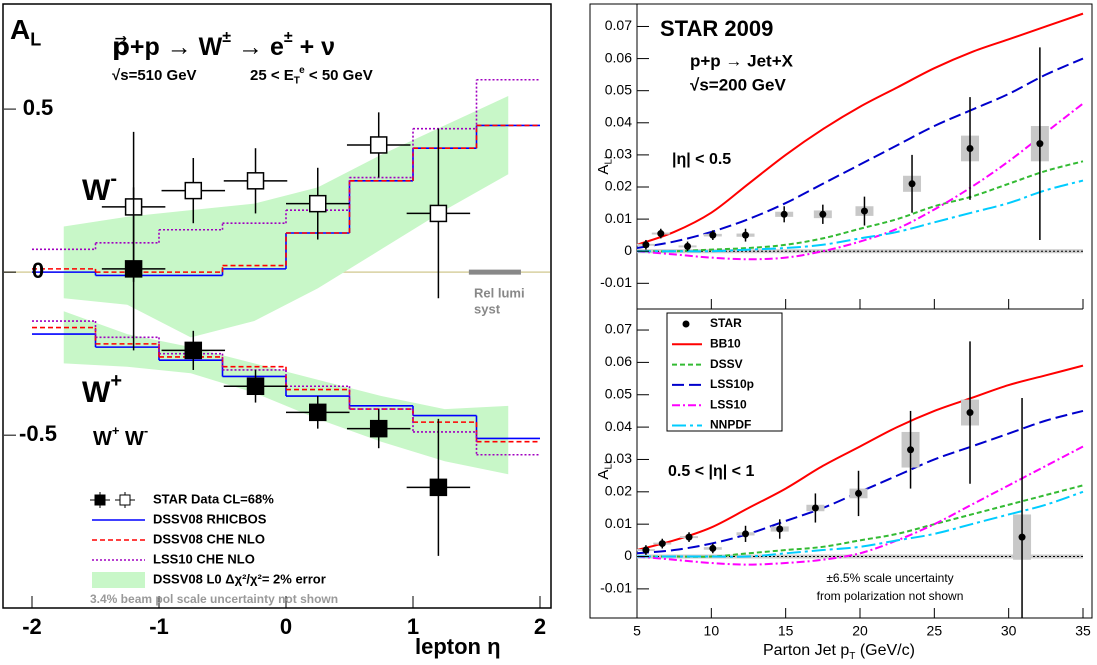 The width and height of the screenshot is (1097, 665). Describe the element at coordinates (413, 626) in the screenshot. I see `x-tick-label: 1` at that location.